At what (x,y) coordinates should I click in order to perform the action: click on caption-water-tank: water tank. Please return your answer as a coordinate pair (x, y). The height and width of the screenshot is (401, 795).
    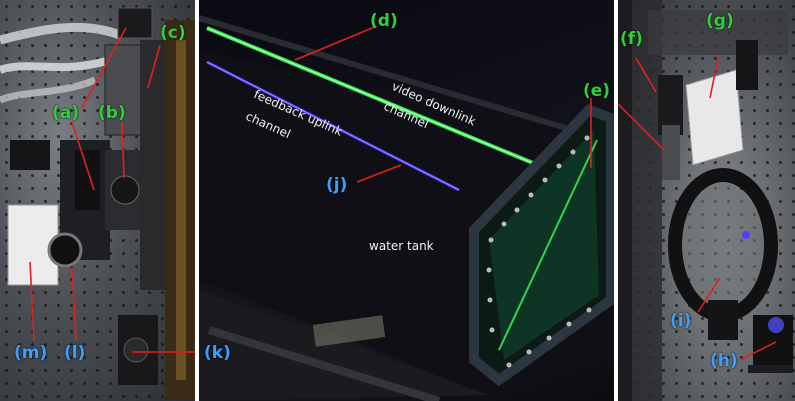
    Looking at the image, I should click on (401, 246).